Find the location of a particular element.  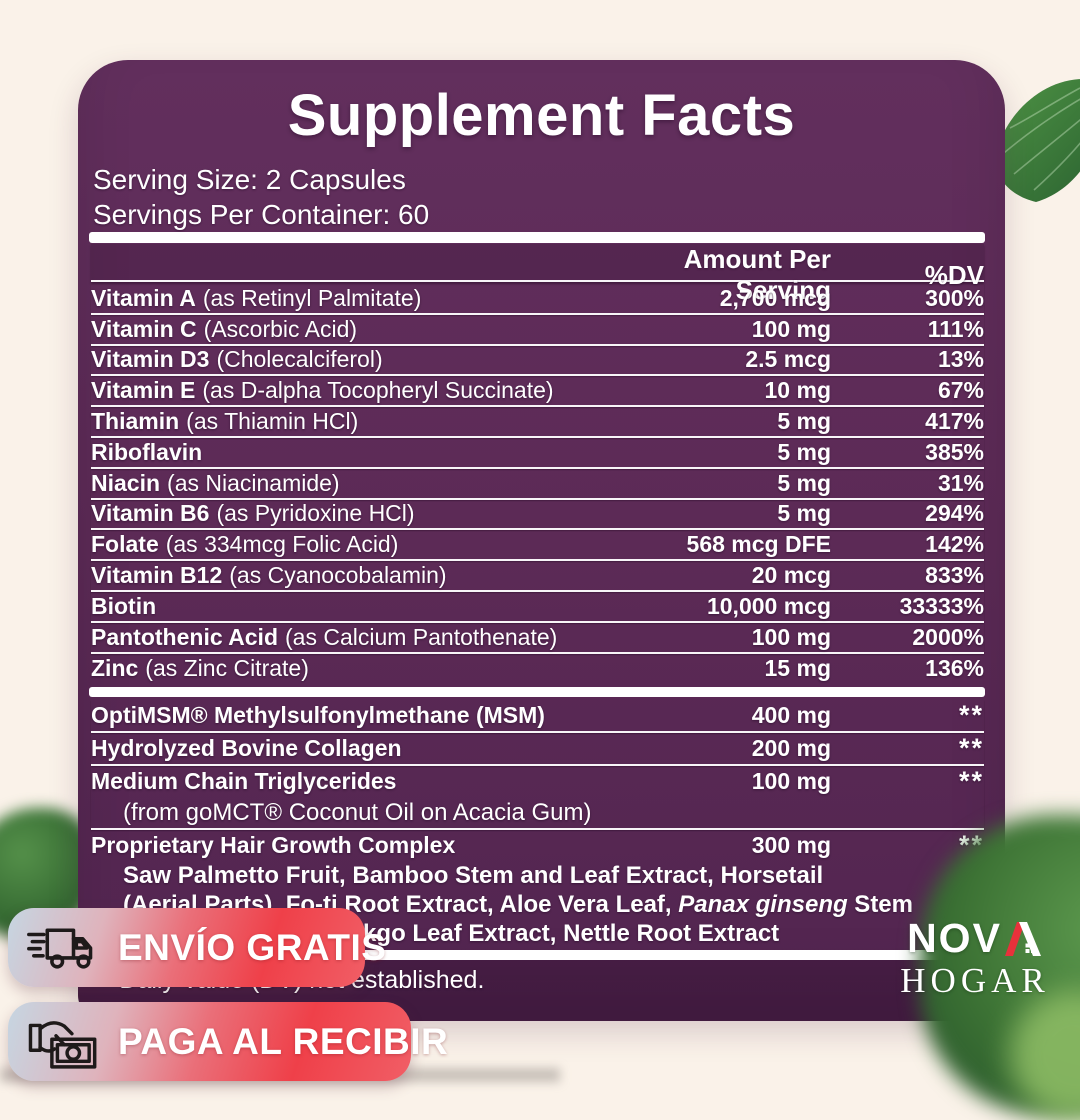

ingredient-detail: (as Thiamin HCl) is located at coordinates (272, 421).